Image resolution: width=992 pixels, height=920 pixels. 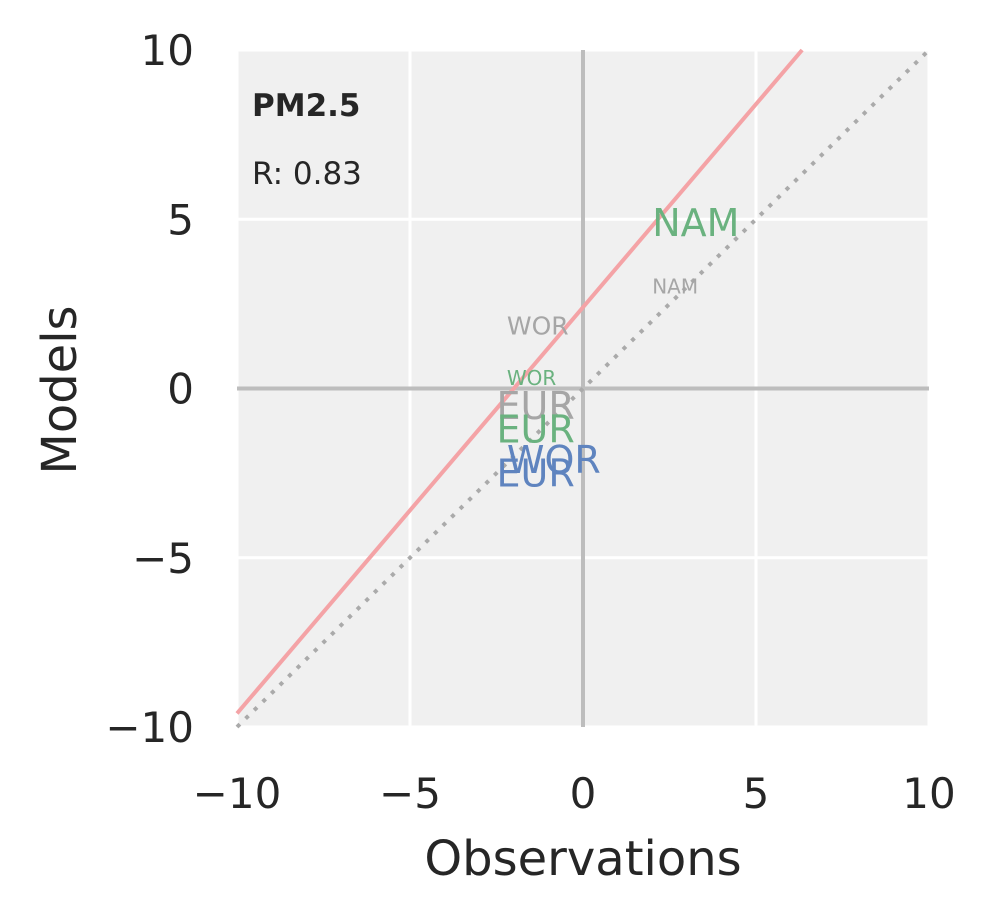 I want to click on correlation-text: R: 0.83, so click(x=307, y=174).